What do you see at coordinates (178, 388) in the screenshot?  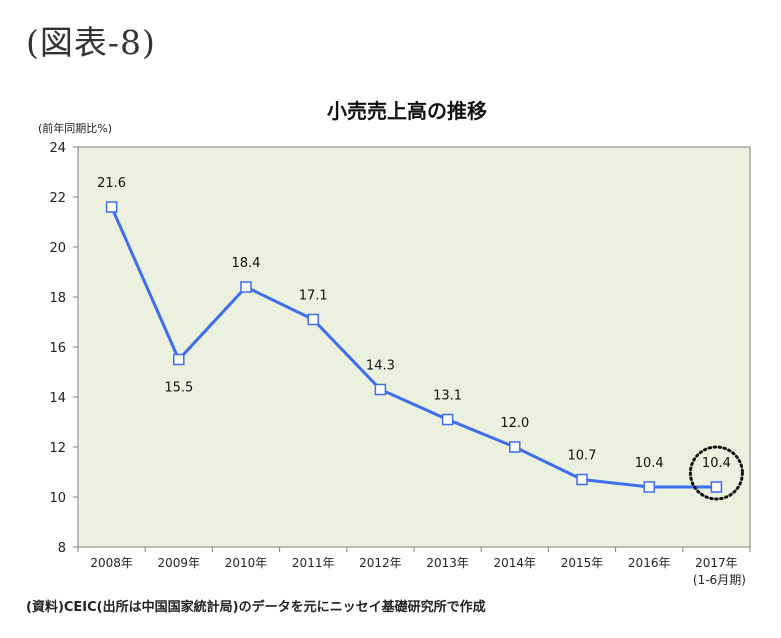 I see `data-label: 15.5` at bounding box center [178, 388].